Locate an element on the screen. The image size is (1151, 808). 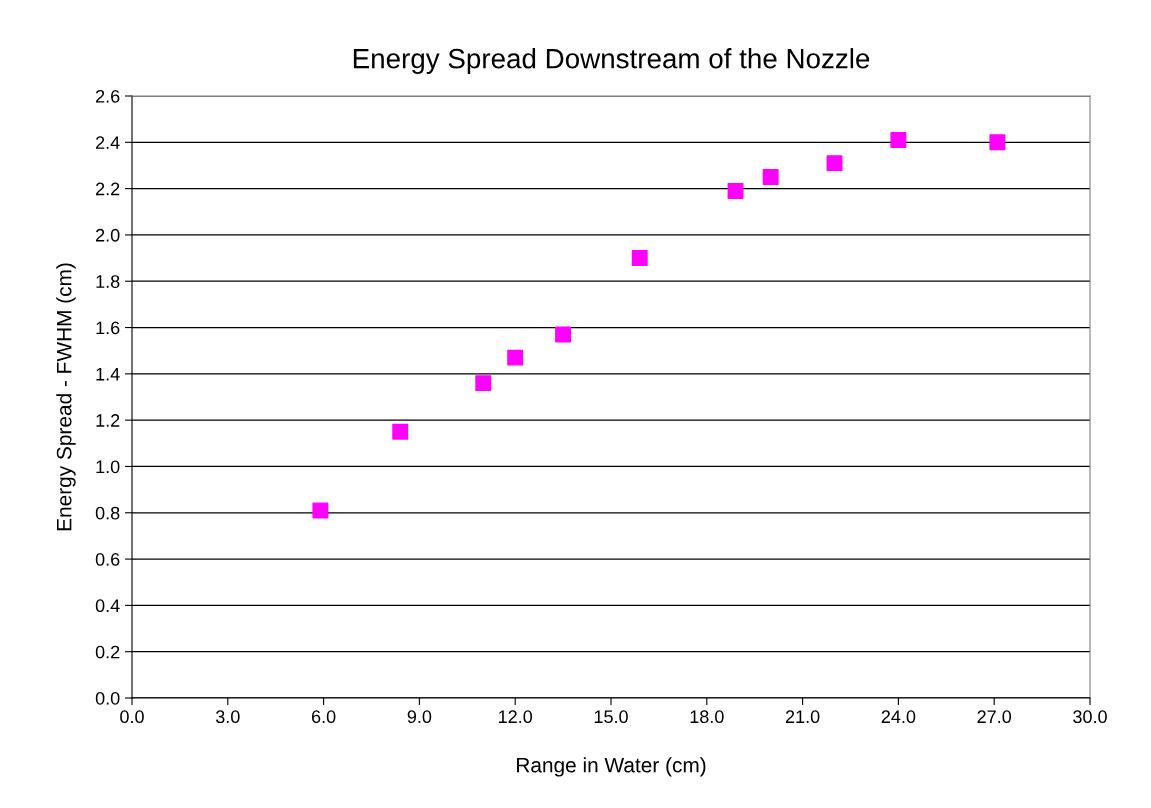
x-tick-label: 12.0 is located at coordinates (516, 717).